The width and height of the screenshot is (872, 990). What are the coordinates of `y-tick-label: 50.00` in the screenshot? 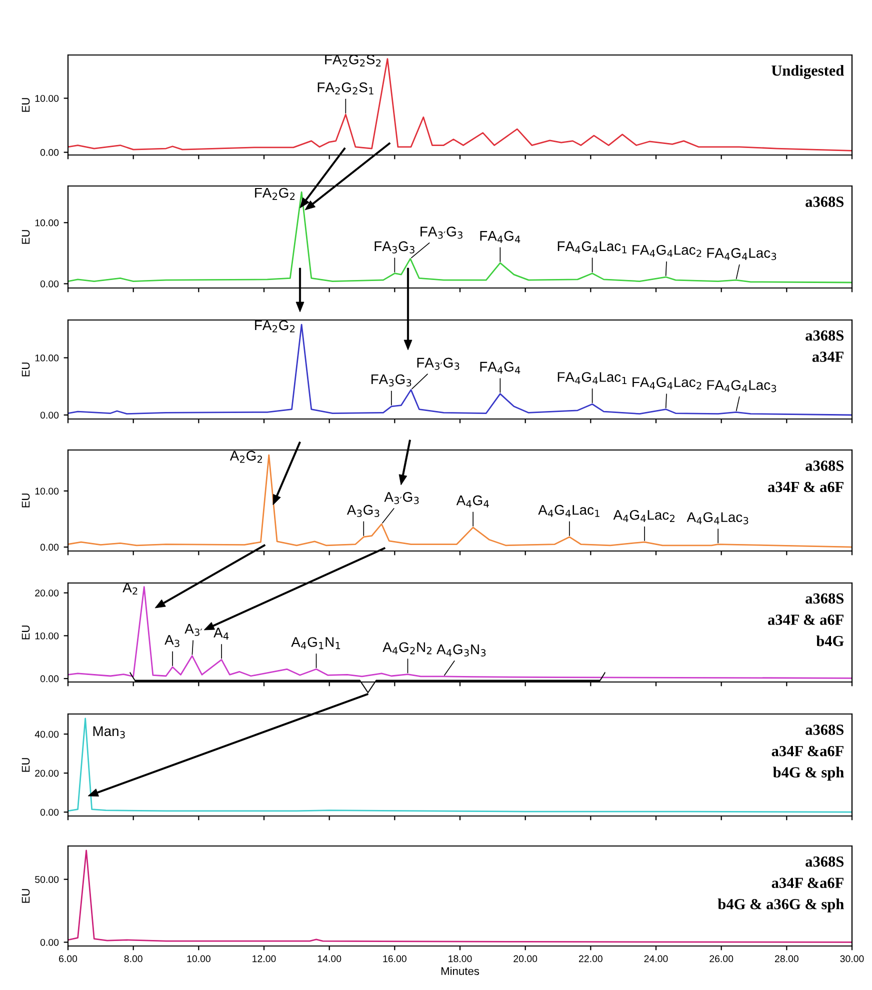 It's located at (47, 879).